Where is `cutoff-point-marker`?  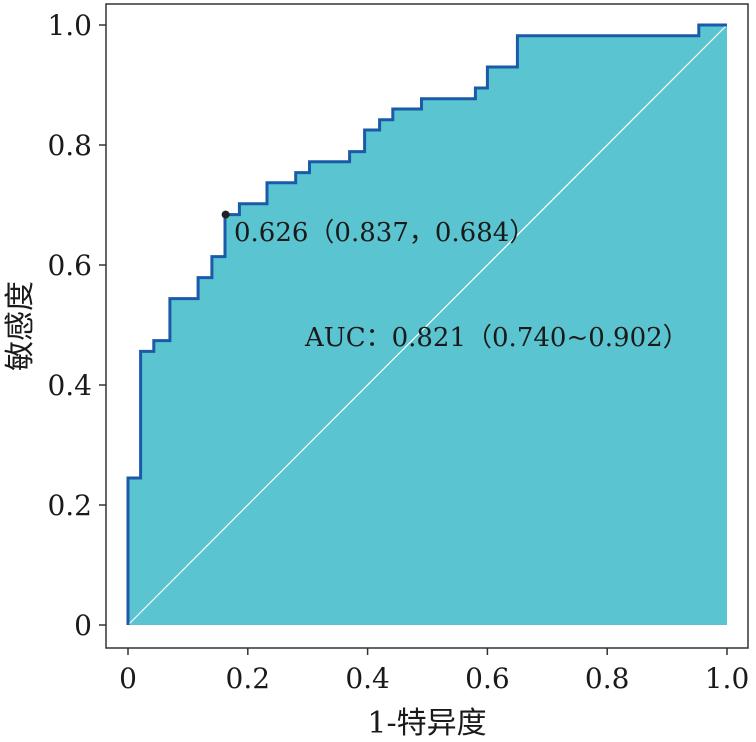
cutoff-point-marker is located at coordinates (225, 214).